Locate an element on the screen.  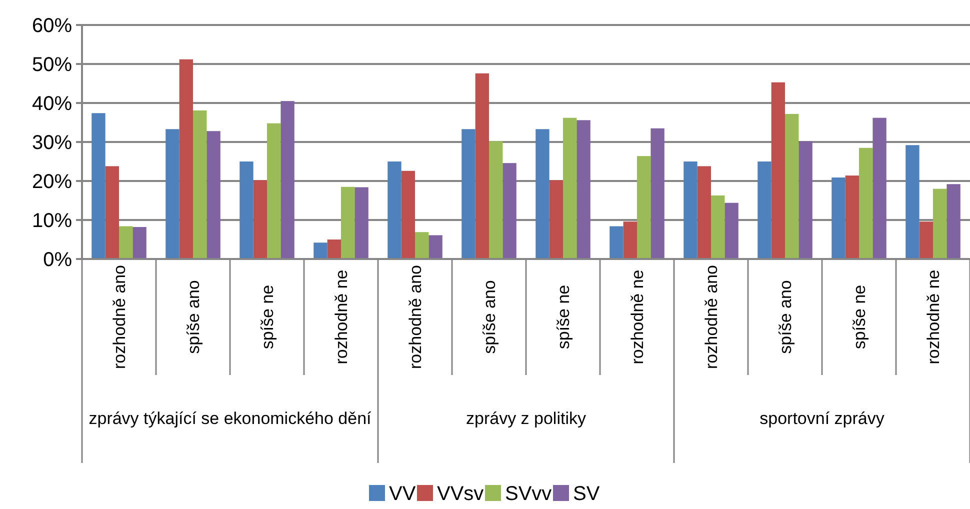
text: zprávy týkající se ekonomického dění is located at coordinates (230, 418).